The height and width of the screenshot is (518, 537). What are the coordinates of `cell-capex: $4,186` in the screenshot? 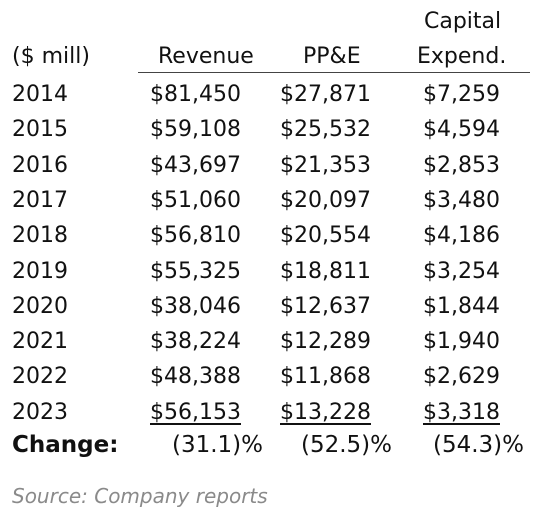 It's located at (461, 236).